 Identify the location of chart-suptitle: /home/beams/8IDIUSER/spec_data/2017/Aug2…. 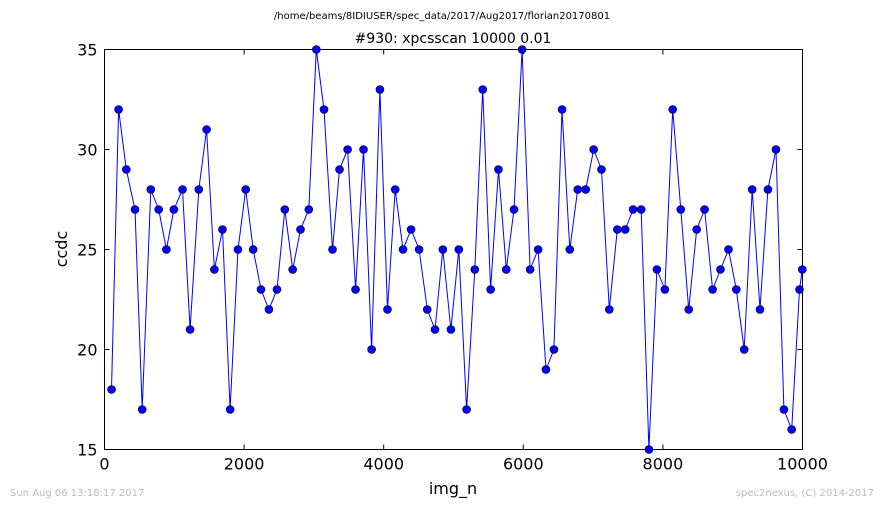
(442, 16).